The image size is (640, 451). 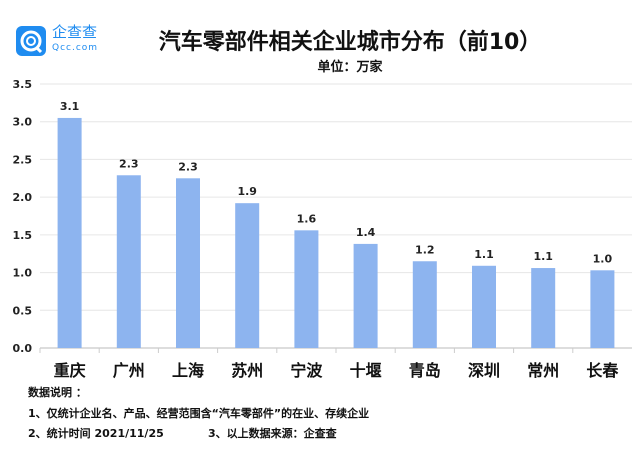 I want to click on logo-domain: Qcc.com, so click(x=75, y=48).